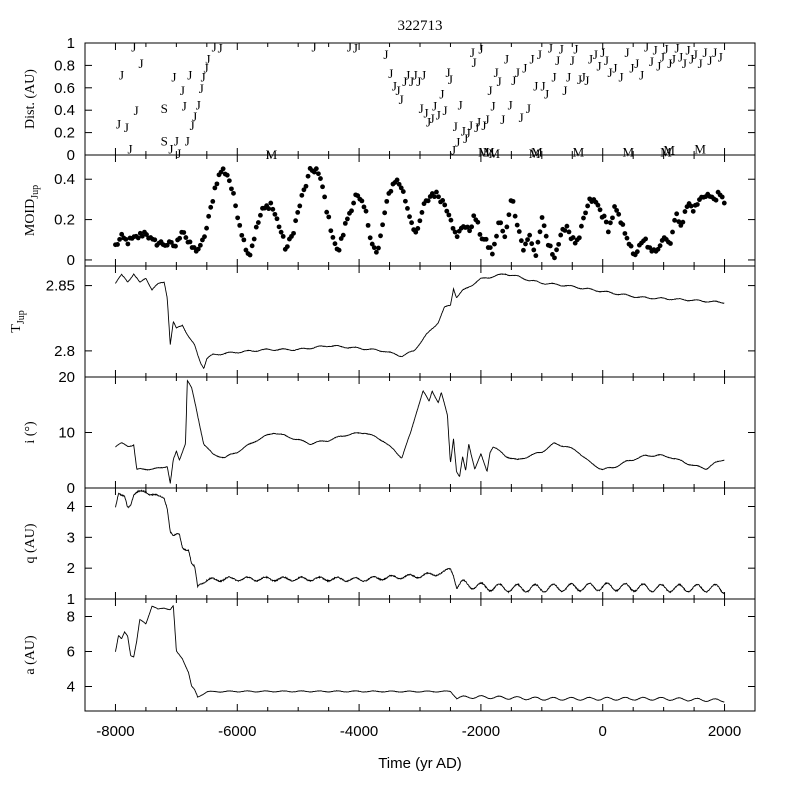 The image size is (797, 797). Describe the element at coordinates (420, 431) in the screenshot. I see `inclination-curve` at that location.